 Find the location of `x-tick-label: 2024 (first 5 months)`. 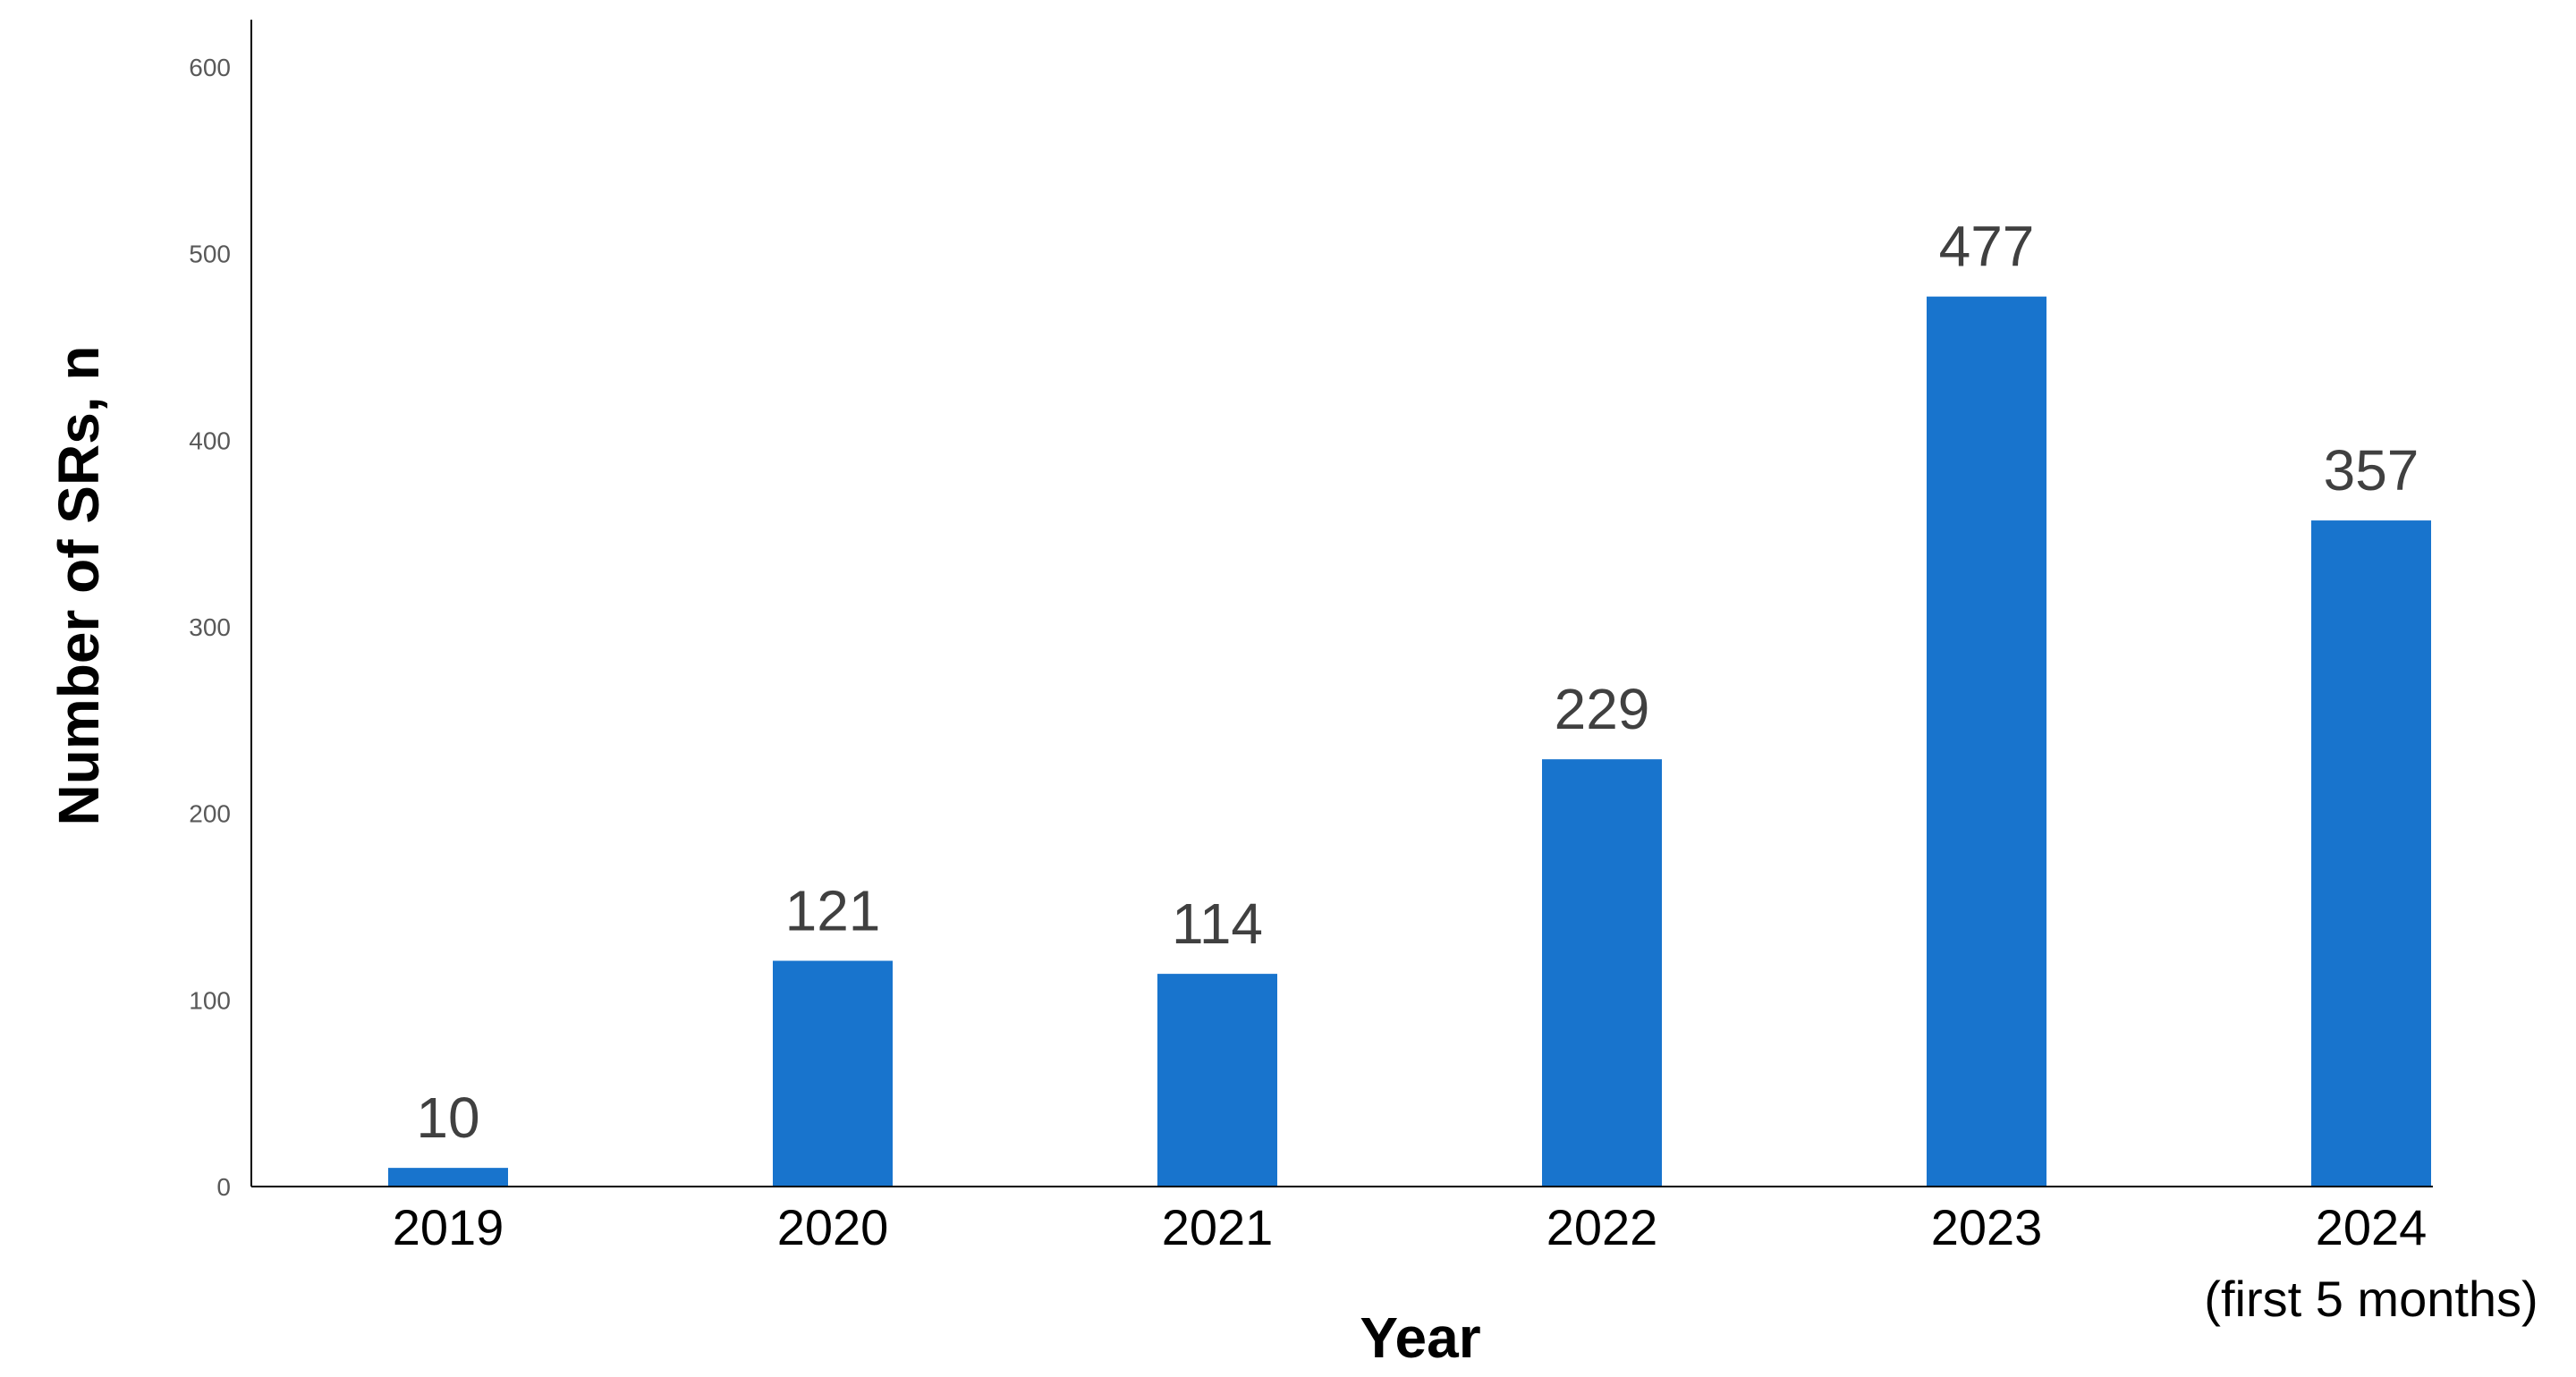

x-tick-label: 2024 (first 5 months) is located at coordinates (2371, 1263).